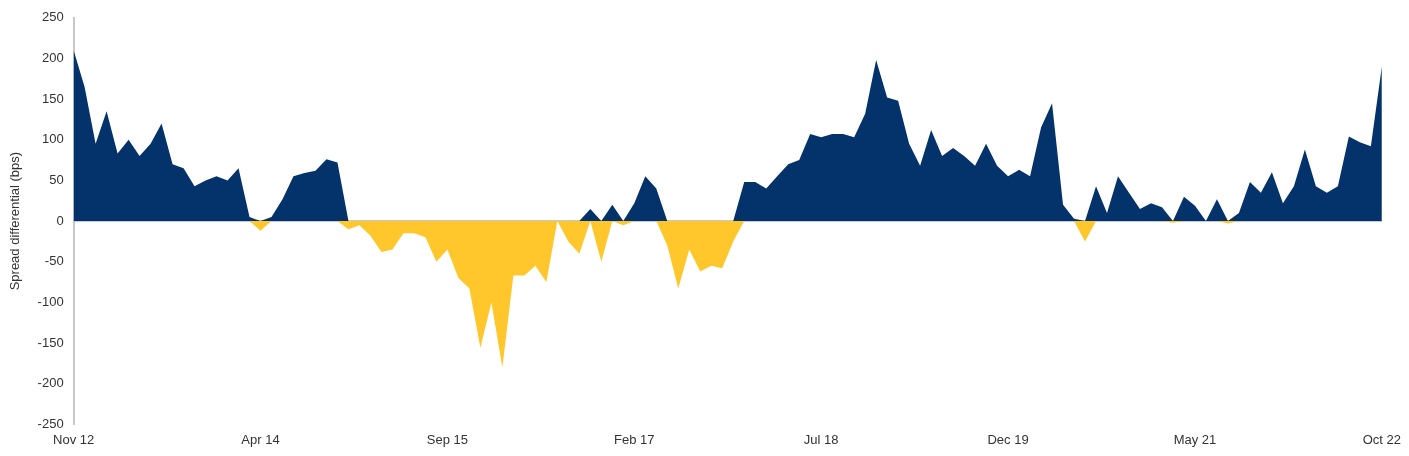  Describe the element at coordinates (50, 301) in the screenshot. I see `y-tick-label: -100` at that location.